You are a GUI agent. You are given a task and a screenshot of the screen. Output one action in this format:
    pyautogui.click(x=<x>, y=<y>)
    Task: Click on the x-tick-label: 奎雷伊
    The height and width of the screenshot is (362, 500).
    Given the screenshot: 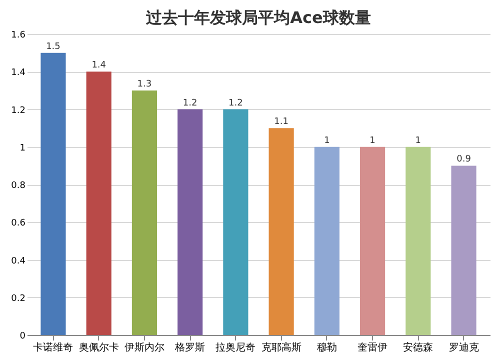 What is the action you would take?
    pyautogui.click(x=373, y=348)
    